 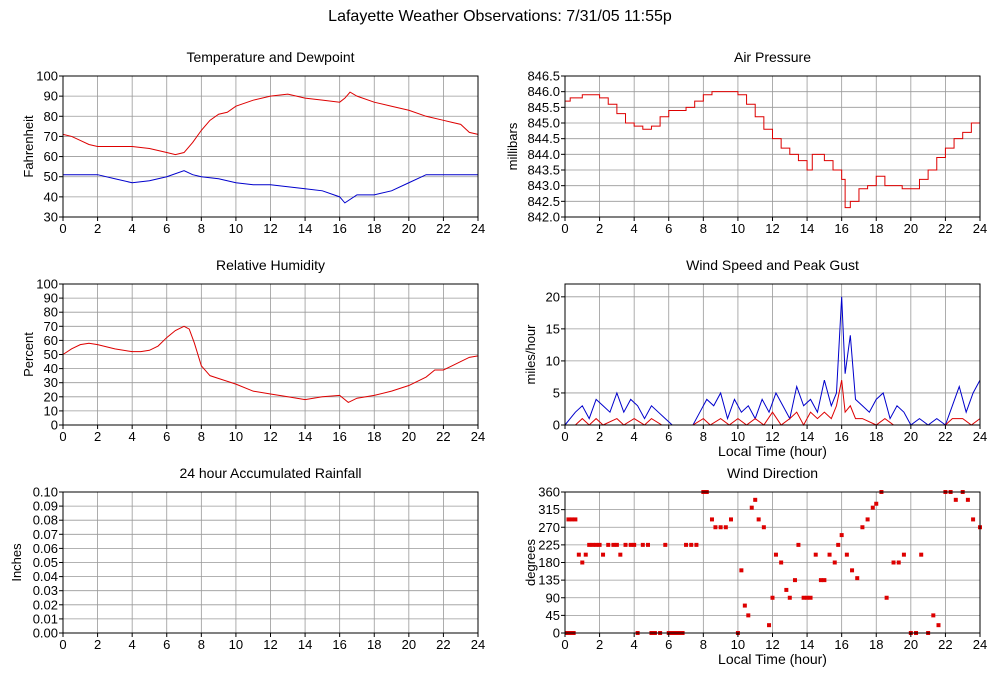 I want to click on y-tick-label: 5, so click(x=556, y=392).